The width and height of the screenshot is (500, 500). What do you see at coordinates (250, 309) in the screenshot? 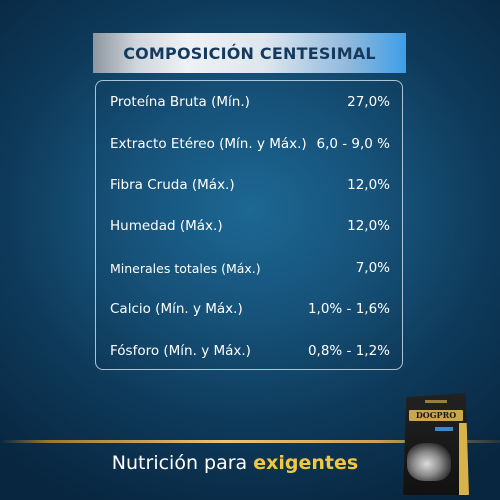
I see `row-calcio: Calcio (Mín. y Máx.) 1,0% - 1,6%` at bounding box center [250, 309].